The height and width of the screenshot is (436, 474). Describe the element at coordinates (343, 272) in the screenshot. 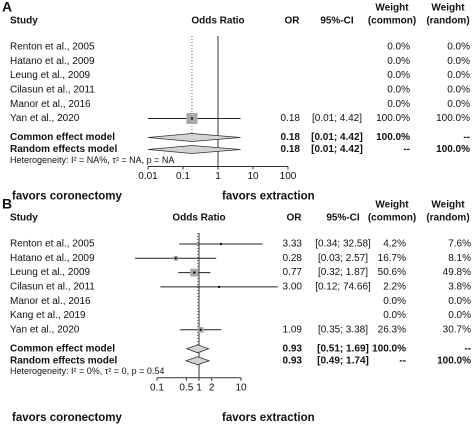

I see `ci-value: [0.32; 1.87]` at that location.